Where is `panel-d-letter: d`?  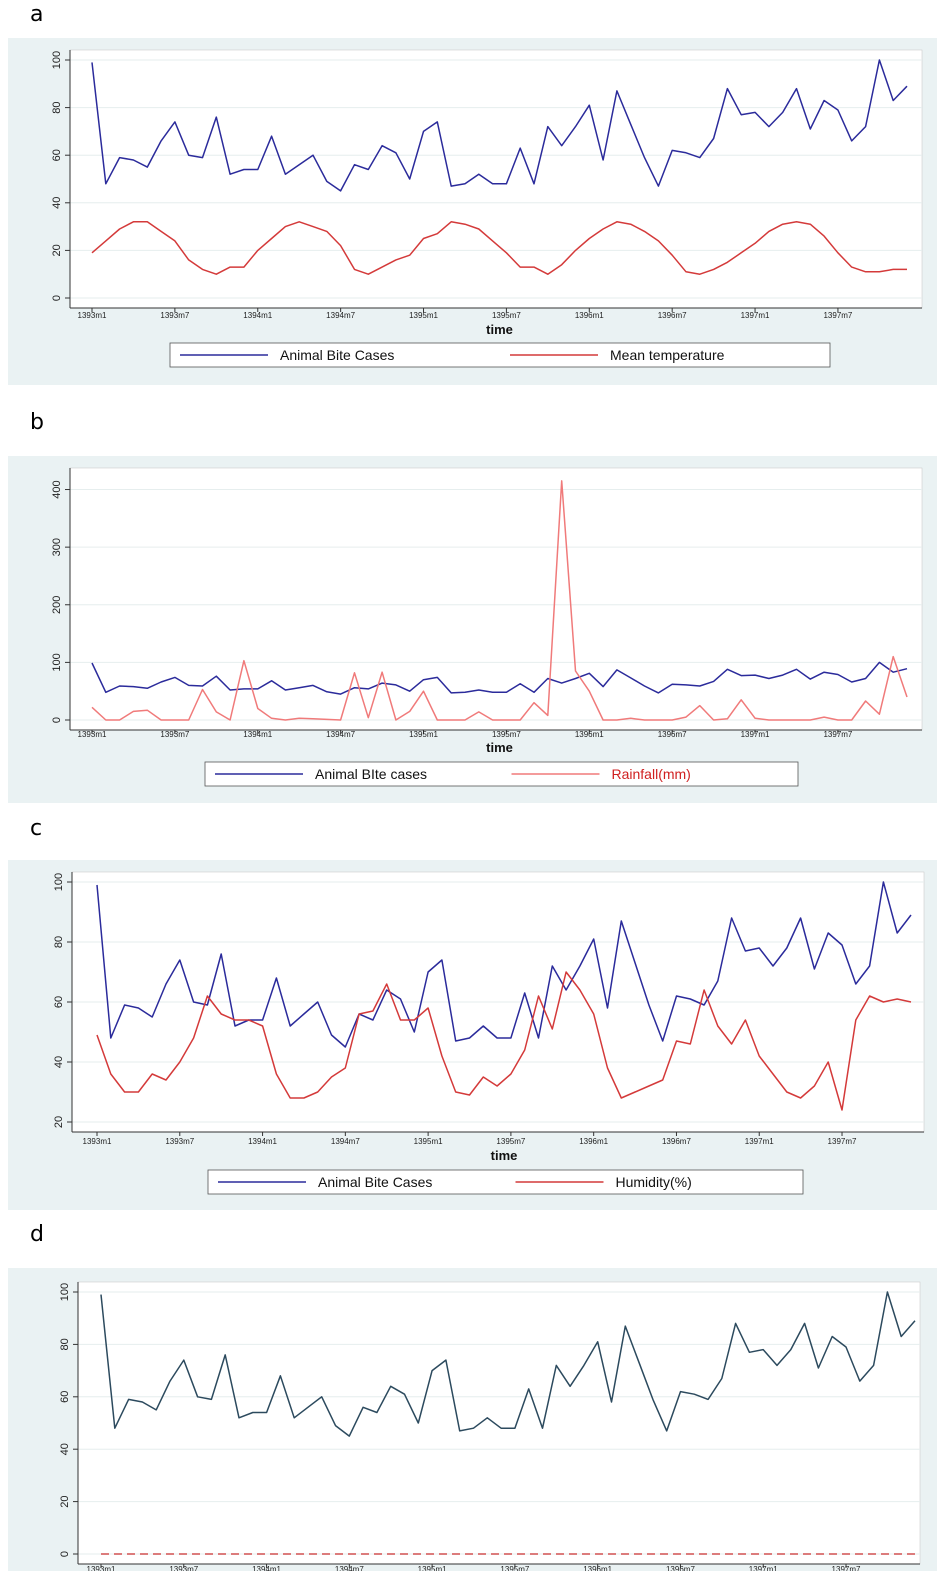 panel-d-letter: d is located at coordinates (37, 1234).